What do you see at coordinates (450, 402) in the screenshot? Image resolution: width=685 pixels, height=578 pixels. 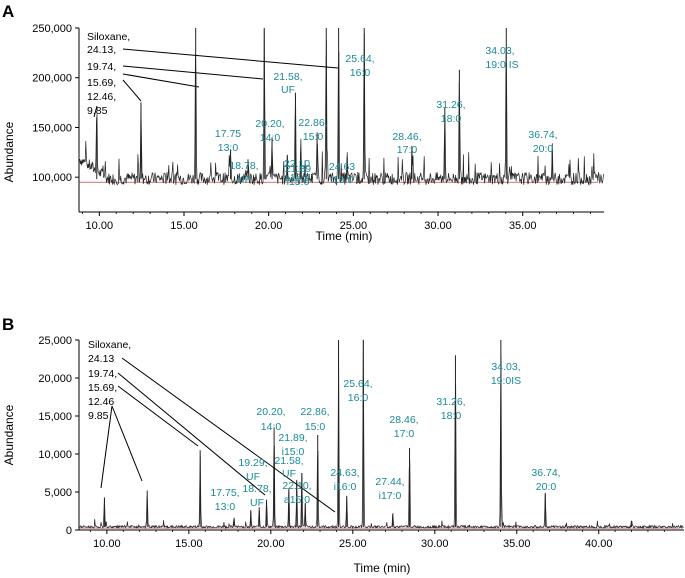 I see `panel-b-fame-label-3: 31.26,` at bounding box center [450, 402].